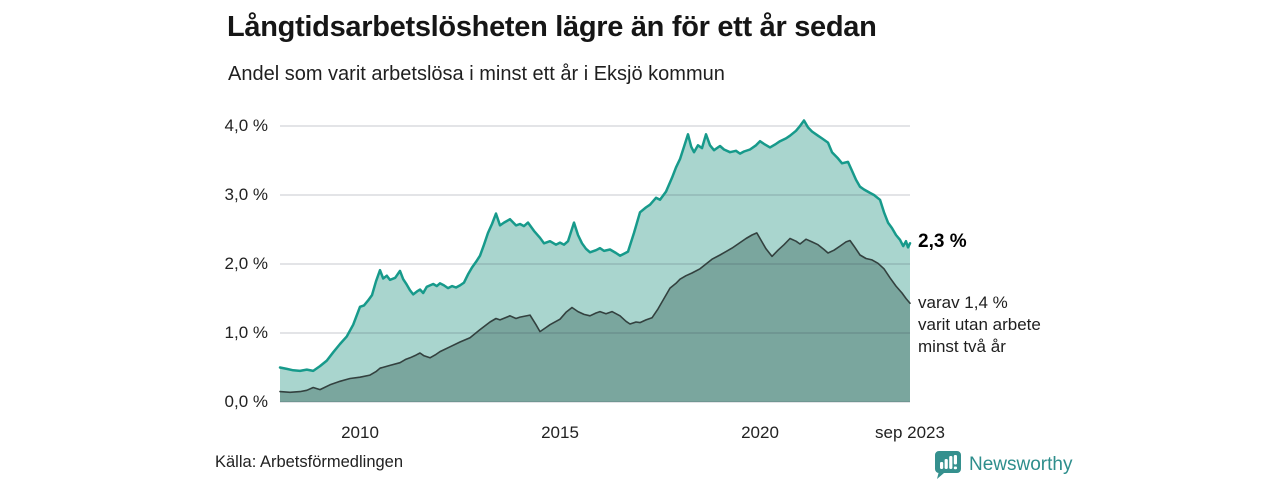  Describe the element at coordinates (246, 125) in the screenshot. I see `y-tick-label: 4,0 %` at that location.